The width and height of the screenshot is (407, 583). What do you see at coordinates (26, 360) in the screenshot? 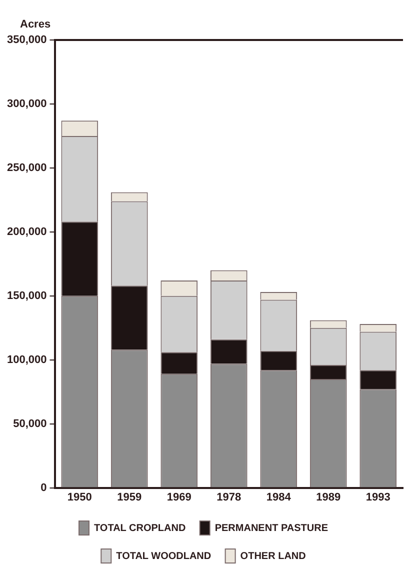
I see `y-tick-label: 100,000` at bounding box center [26, 360].